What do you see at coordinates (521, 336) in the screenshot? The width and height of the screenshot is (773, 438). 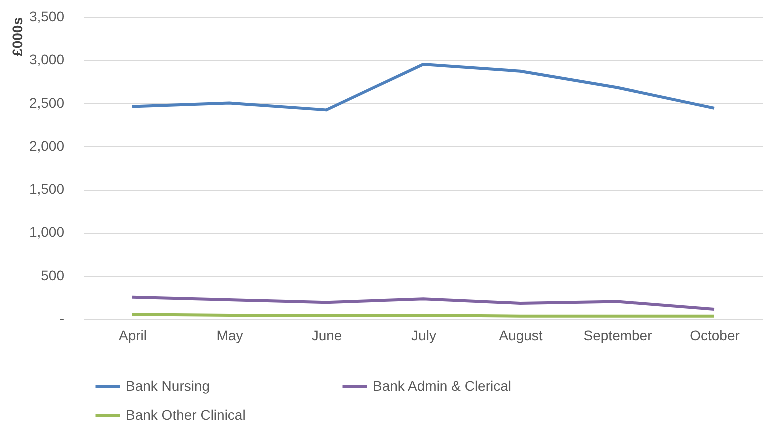 I see `x-tick-label: August` at bounding box center [521, 336].